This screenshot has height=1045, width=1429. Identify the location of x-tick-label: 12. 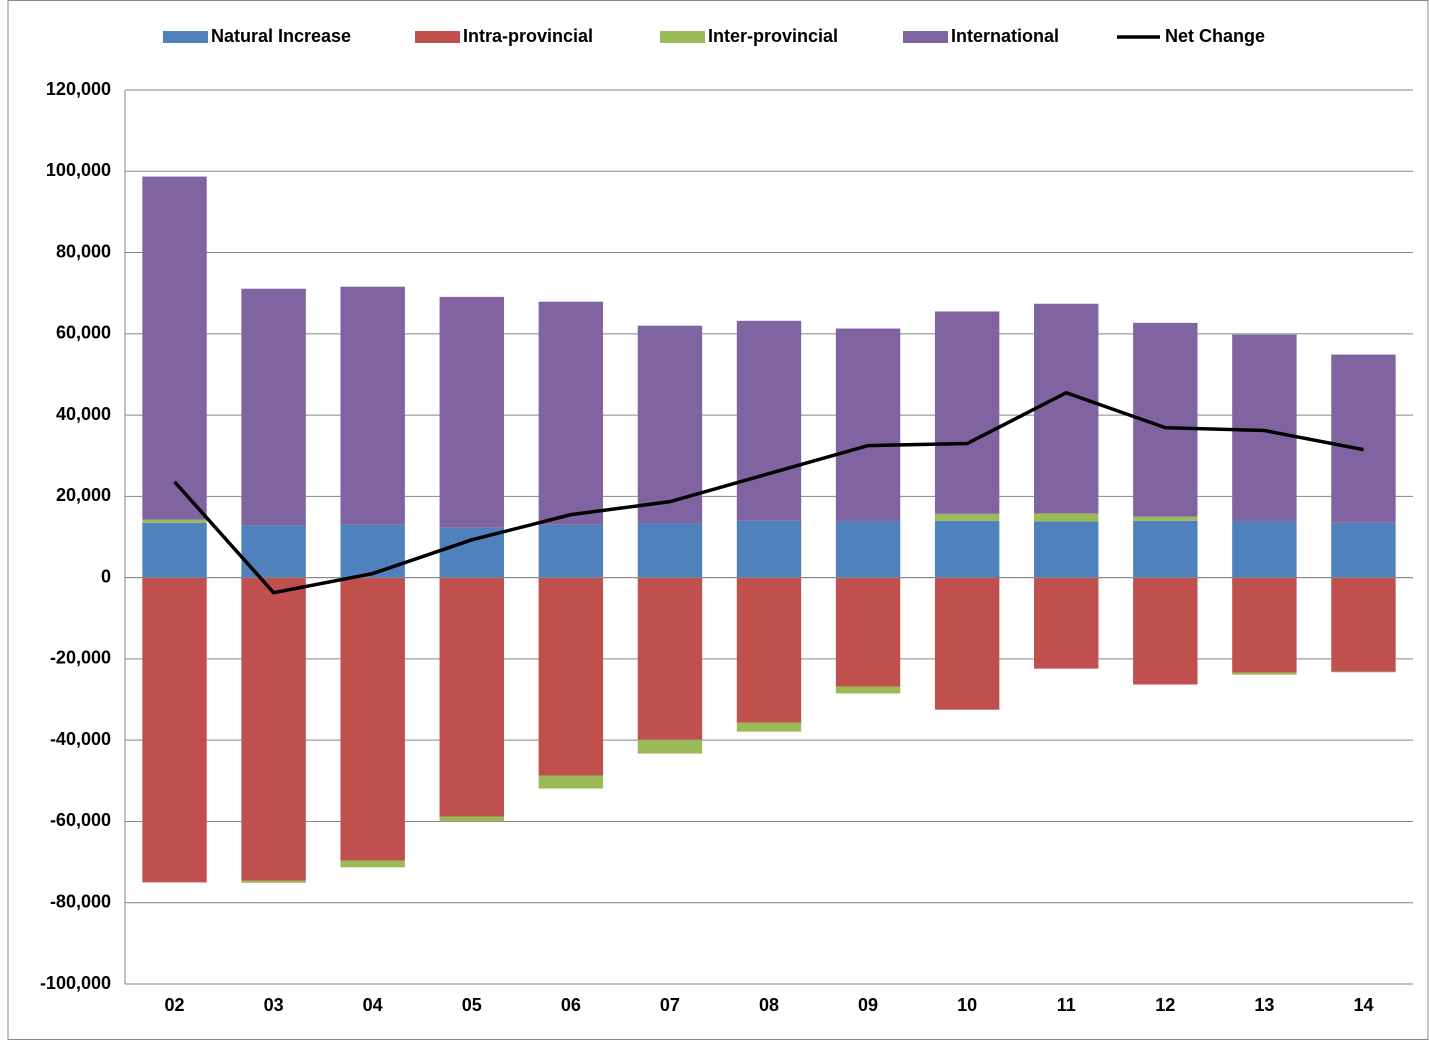
(1165, 1005).